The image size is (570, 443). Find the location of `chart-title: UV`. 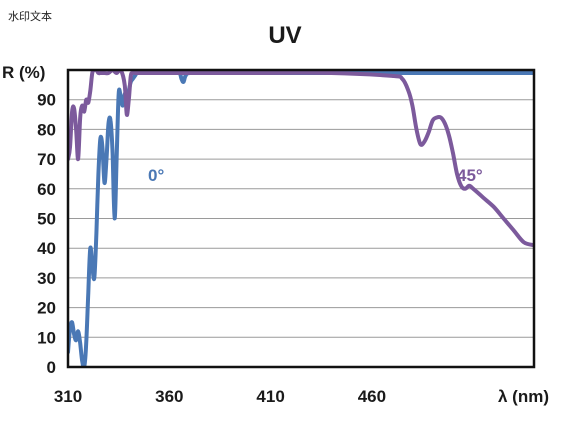

chart-title: UV is located at coordinates (285, 35).